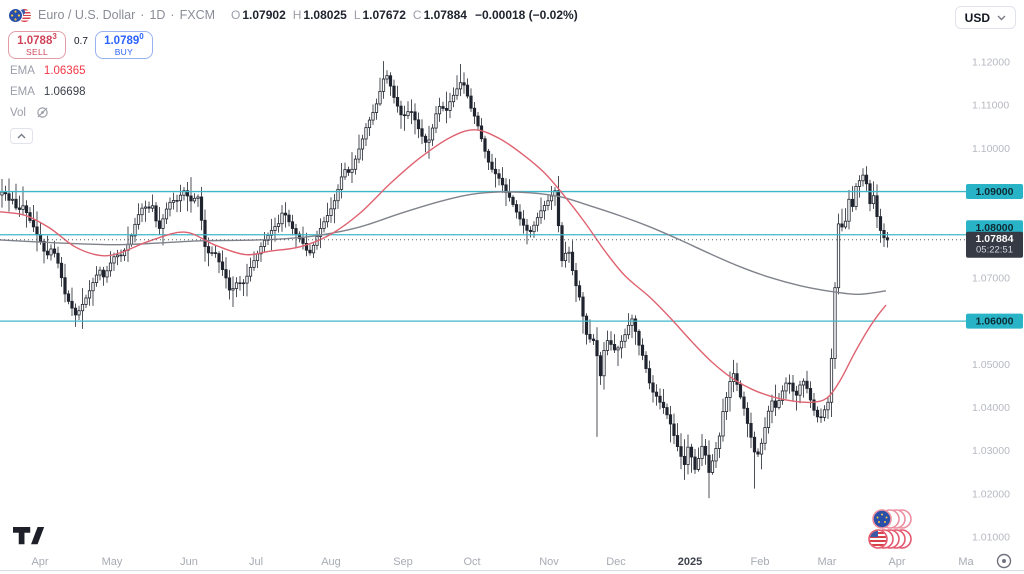  Describe the element at coordinates (157, 15) in the screenshot. I see `timeframe-label: 1D` at that location.